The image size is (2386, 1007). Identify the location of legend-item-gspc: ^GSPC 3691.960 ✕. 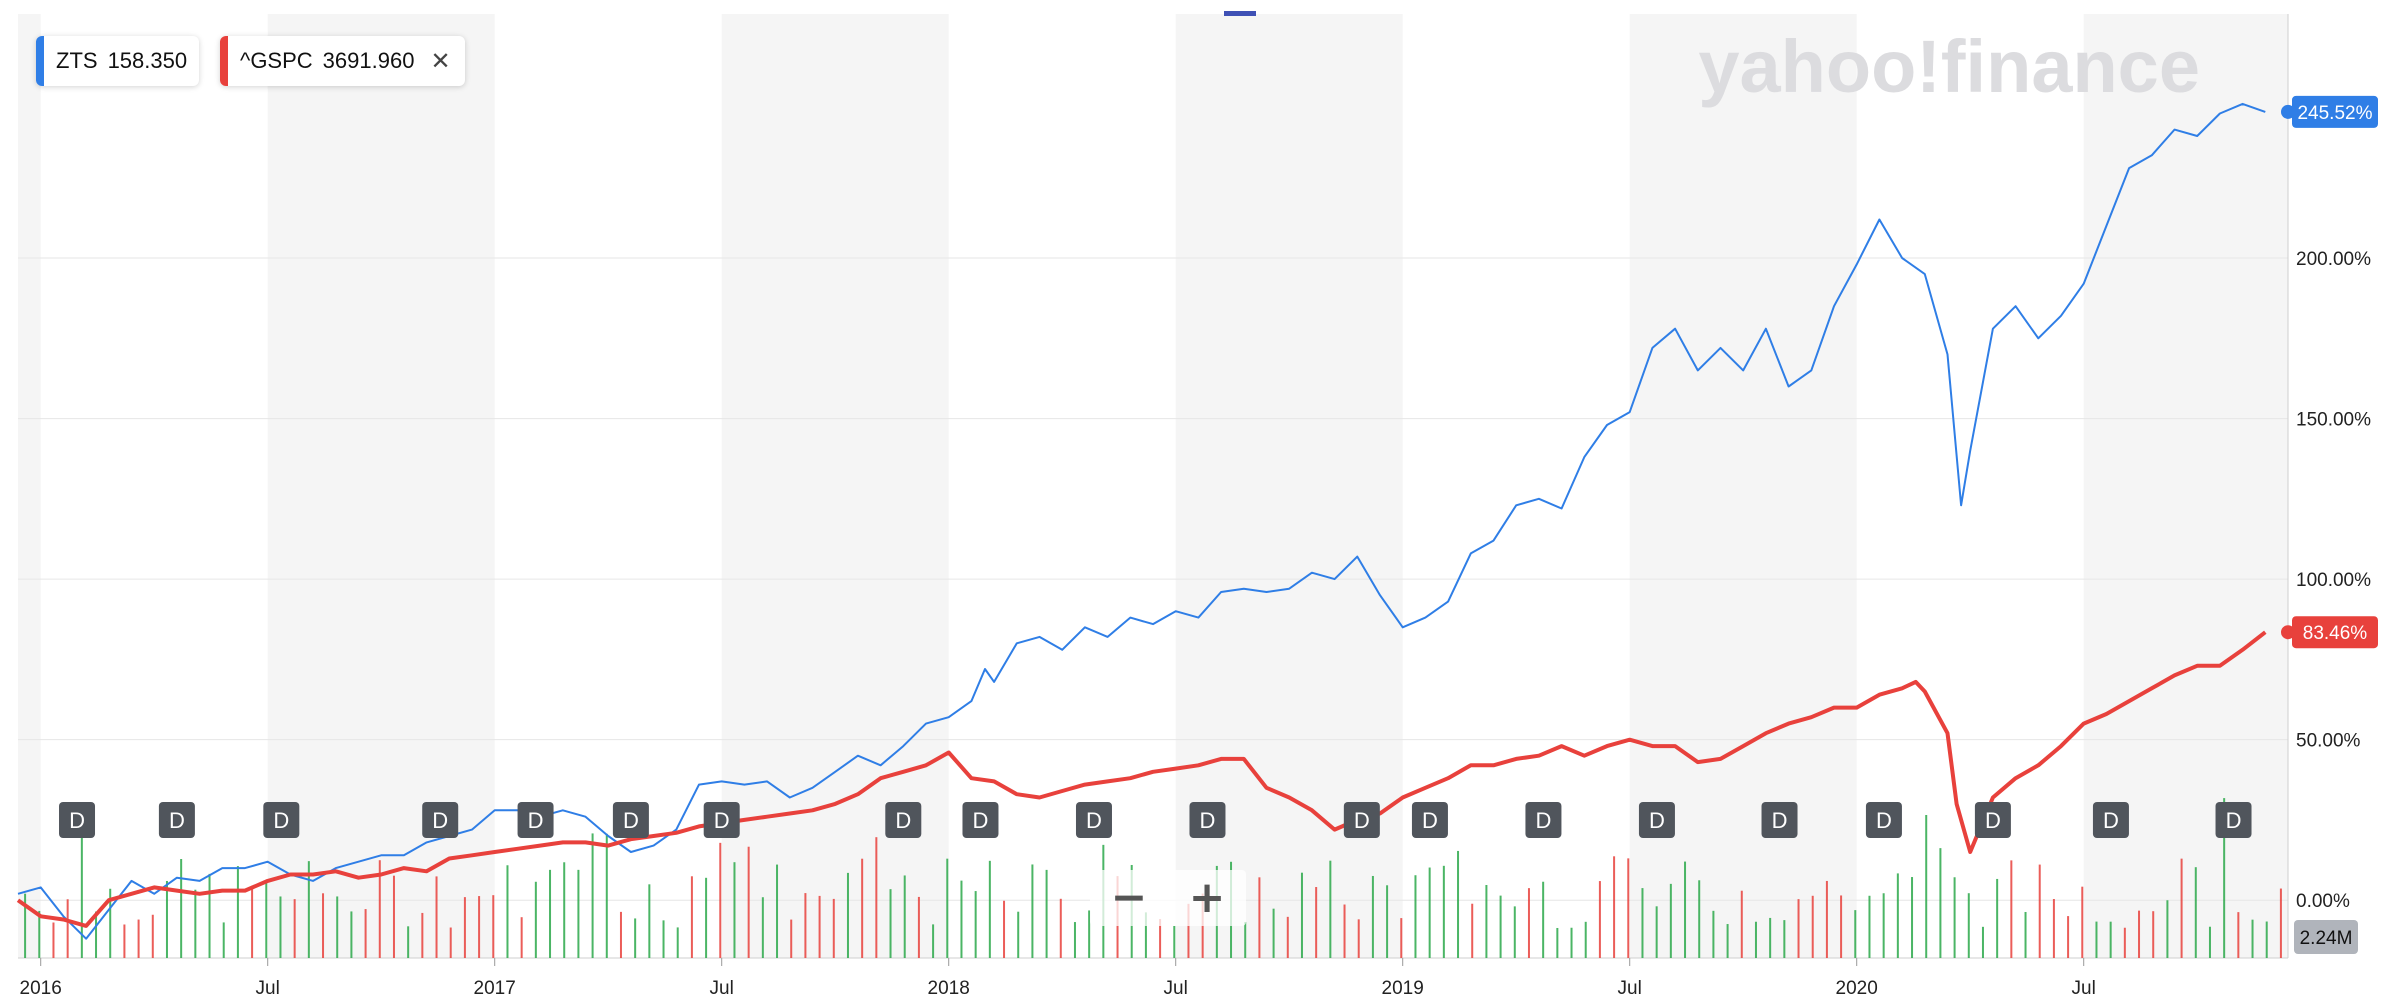
(342, 61).